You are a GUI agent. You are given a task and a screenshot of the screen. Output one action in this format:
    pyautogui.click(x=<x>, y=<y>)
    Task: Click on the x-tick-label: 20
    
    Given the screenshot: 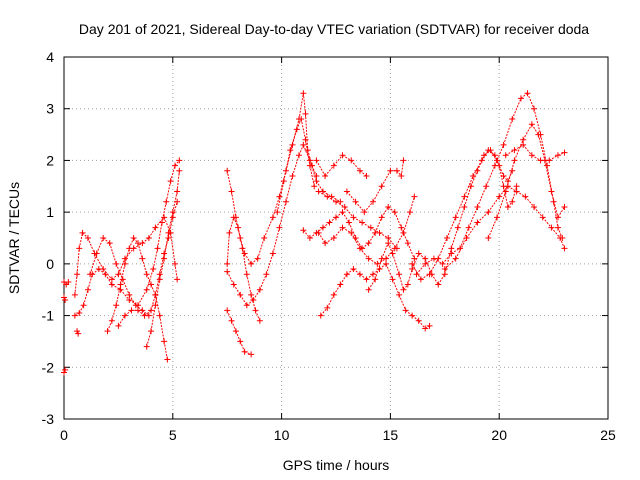 What is the action you would take?
    pyautogui.click(x=499, y=435)
    